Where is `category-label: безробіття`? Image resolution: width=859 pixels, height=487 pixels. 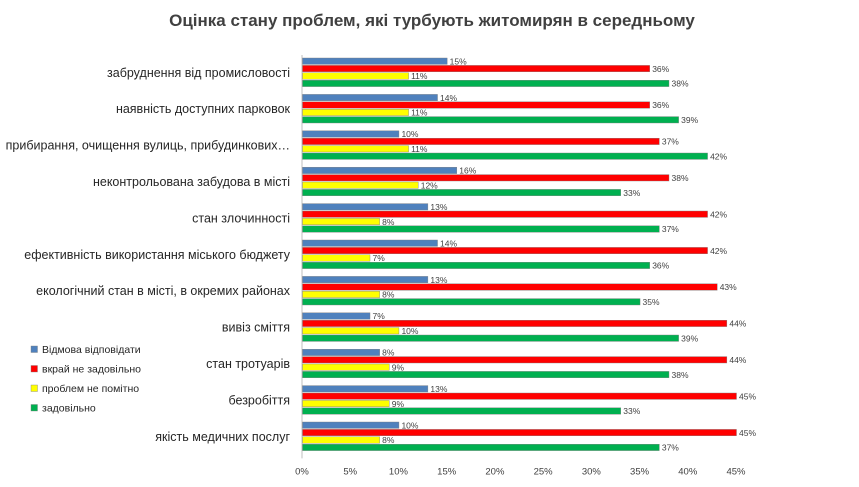
category-label: безробіття is located at coordinates (260, 400).